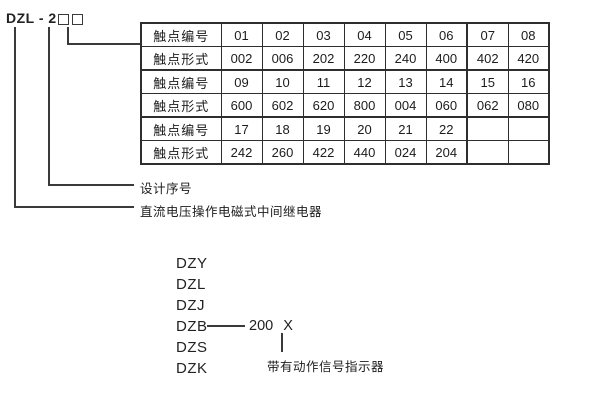  Describe the element at coordinates (241, 34) in the screenshot. I see `table-cell: 01` at that location.